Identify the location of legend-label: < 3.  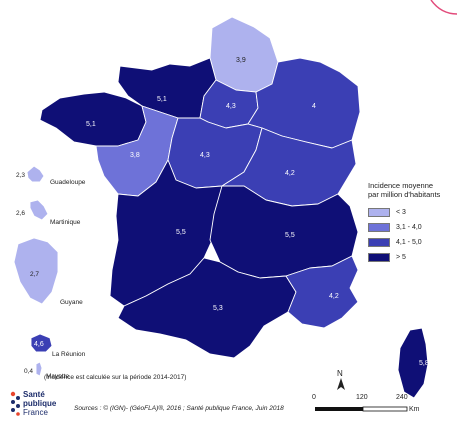
(401, 212).